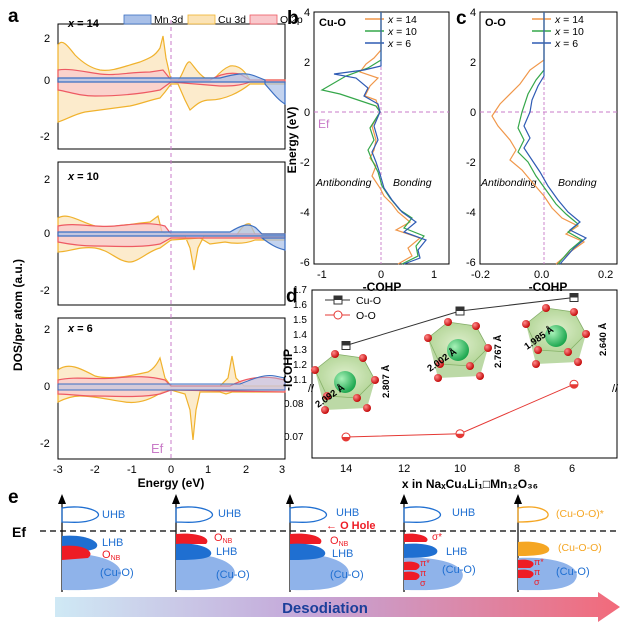 The image size is (625, 629). Describe the element at coordinates (537, 572) in the screenshot. I see `pi-label: π` at that location.